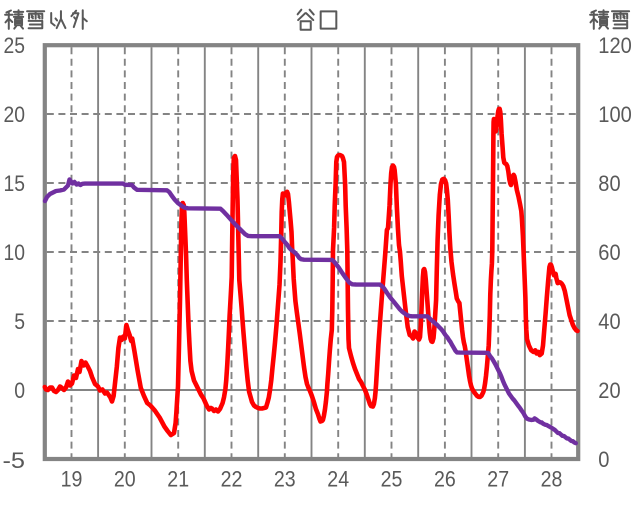  Describe the element at coordinates (232, 479) in the screenshot. I see `svg-text: 22` at that location.